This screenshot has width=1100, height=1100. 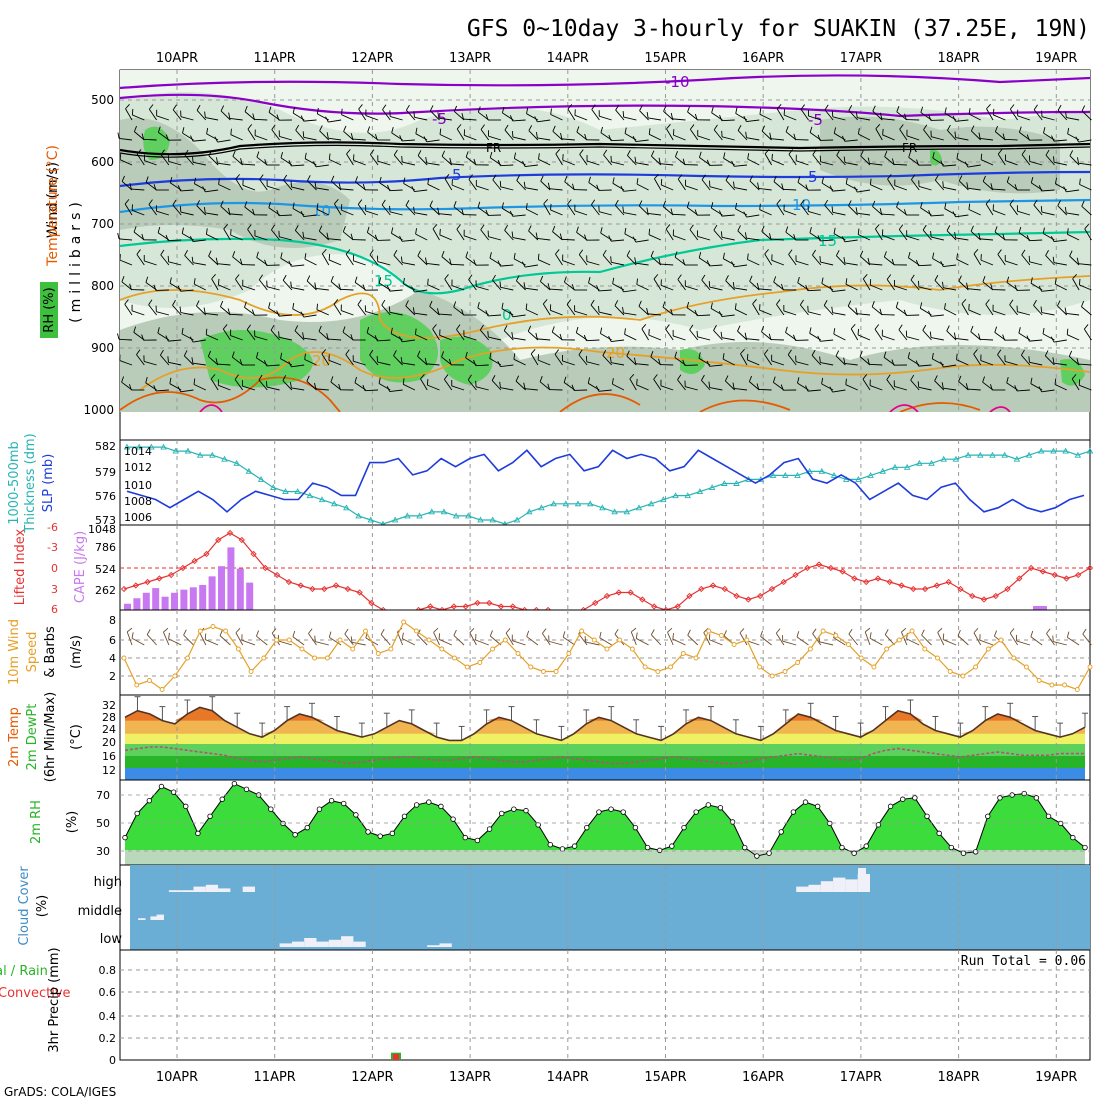 What do you see at coordinates (105, 590) in the screenshot?
I see `svg-text: 262` at bounding box center [105, 590].